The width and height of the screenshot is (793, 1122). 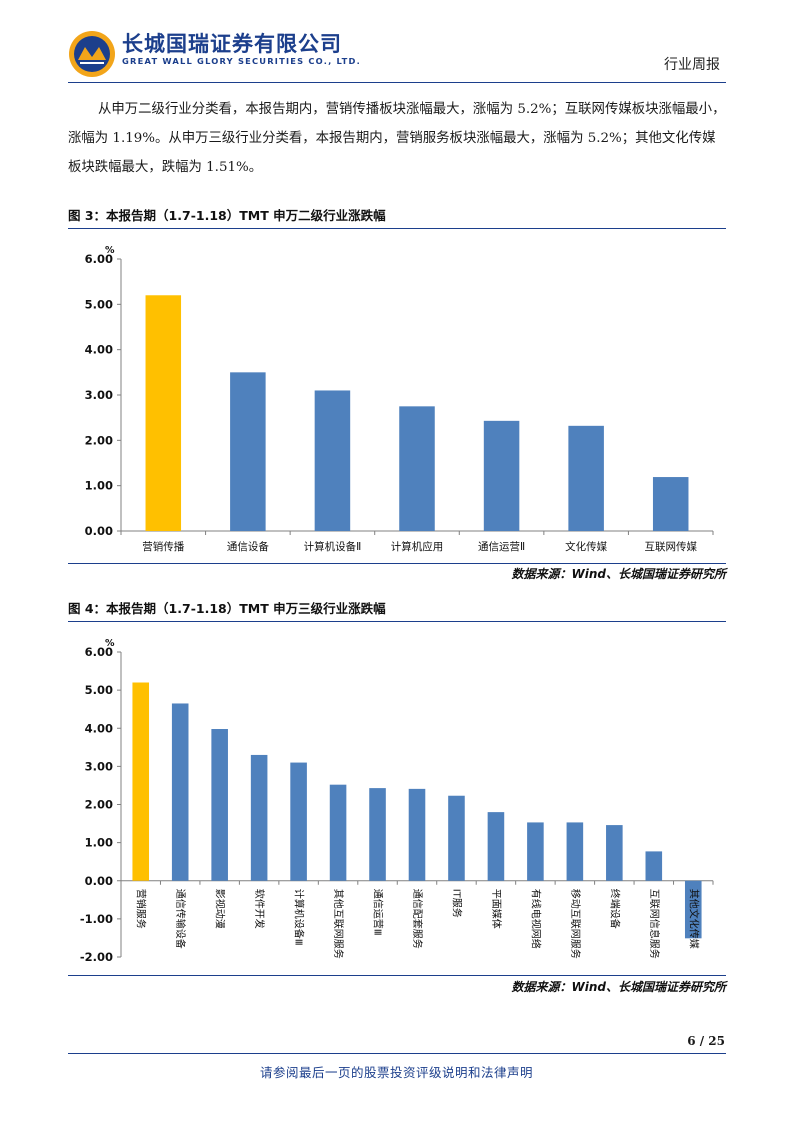 I want to click on bar-其他文化传媒, so click(x=693, y=909).